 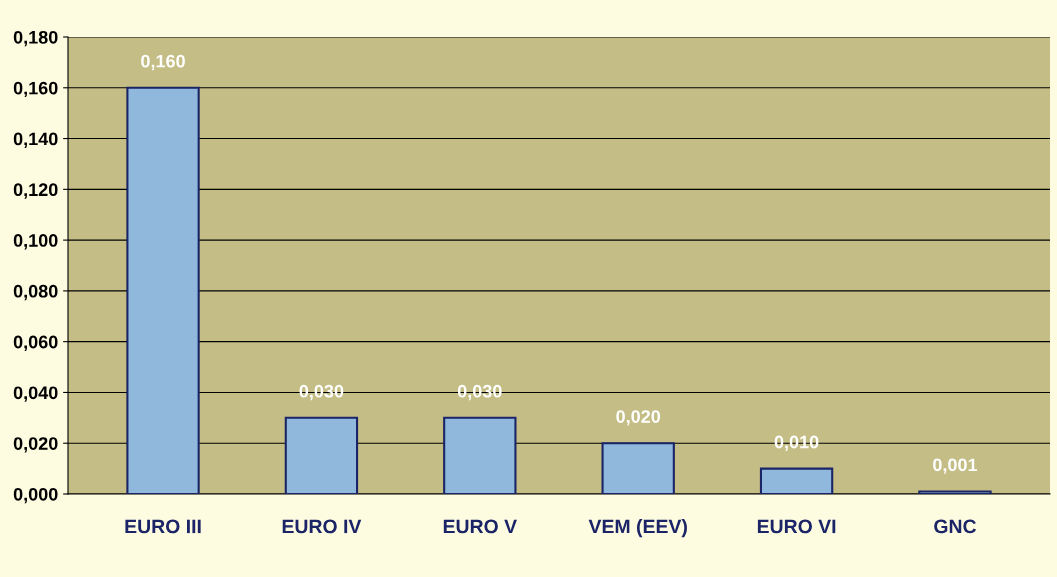 I want to click on y-tick-label: 0,020, so click(x=35, y=445).